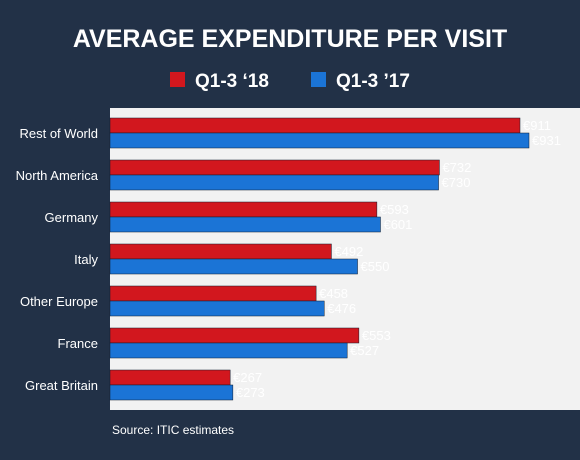  I want to click on value-label-series-1: €267, so click(247, 377).